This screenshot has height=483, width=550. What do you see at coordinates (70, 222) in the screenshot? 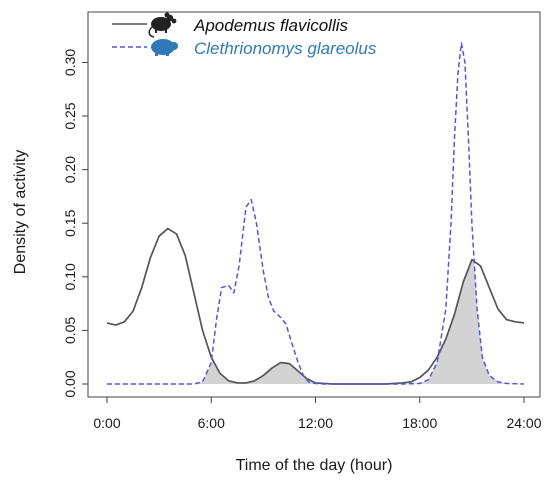
I see `y-tick-label: 0.15` at bounding box center [70, 222].